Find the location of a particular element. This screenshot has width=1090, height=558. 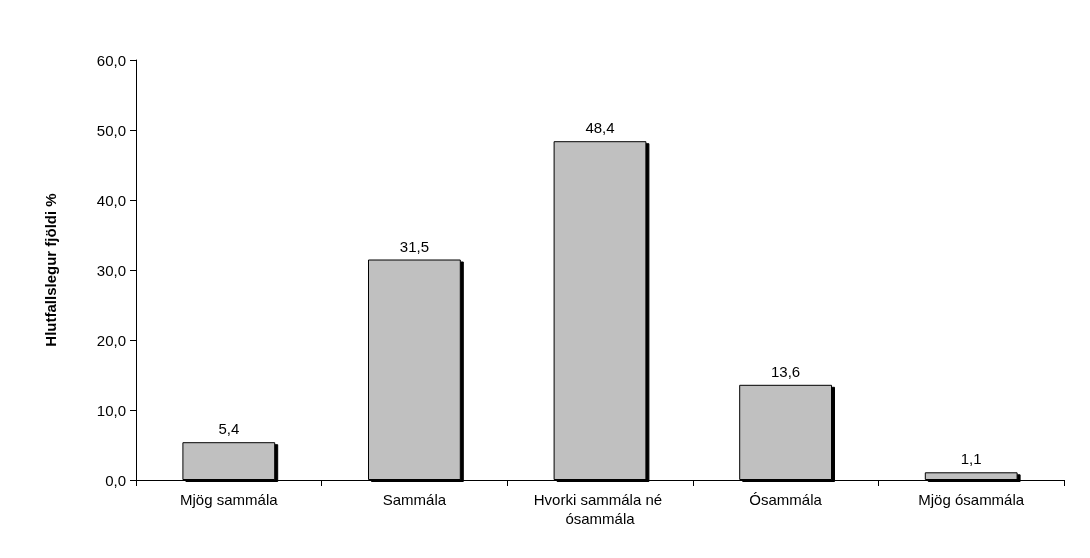

y-tick-label: 30,0 is located at coordinates (111, 270).